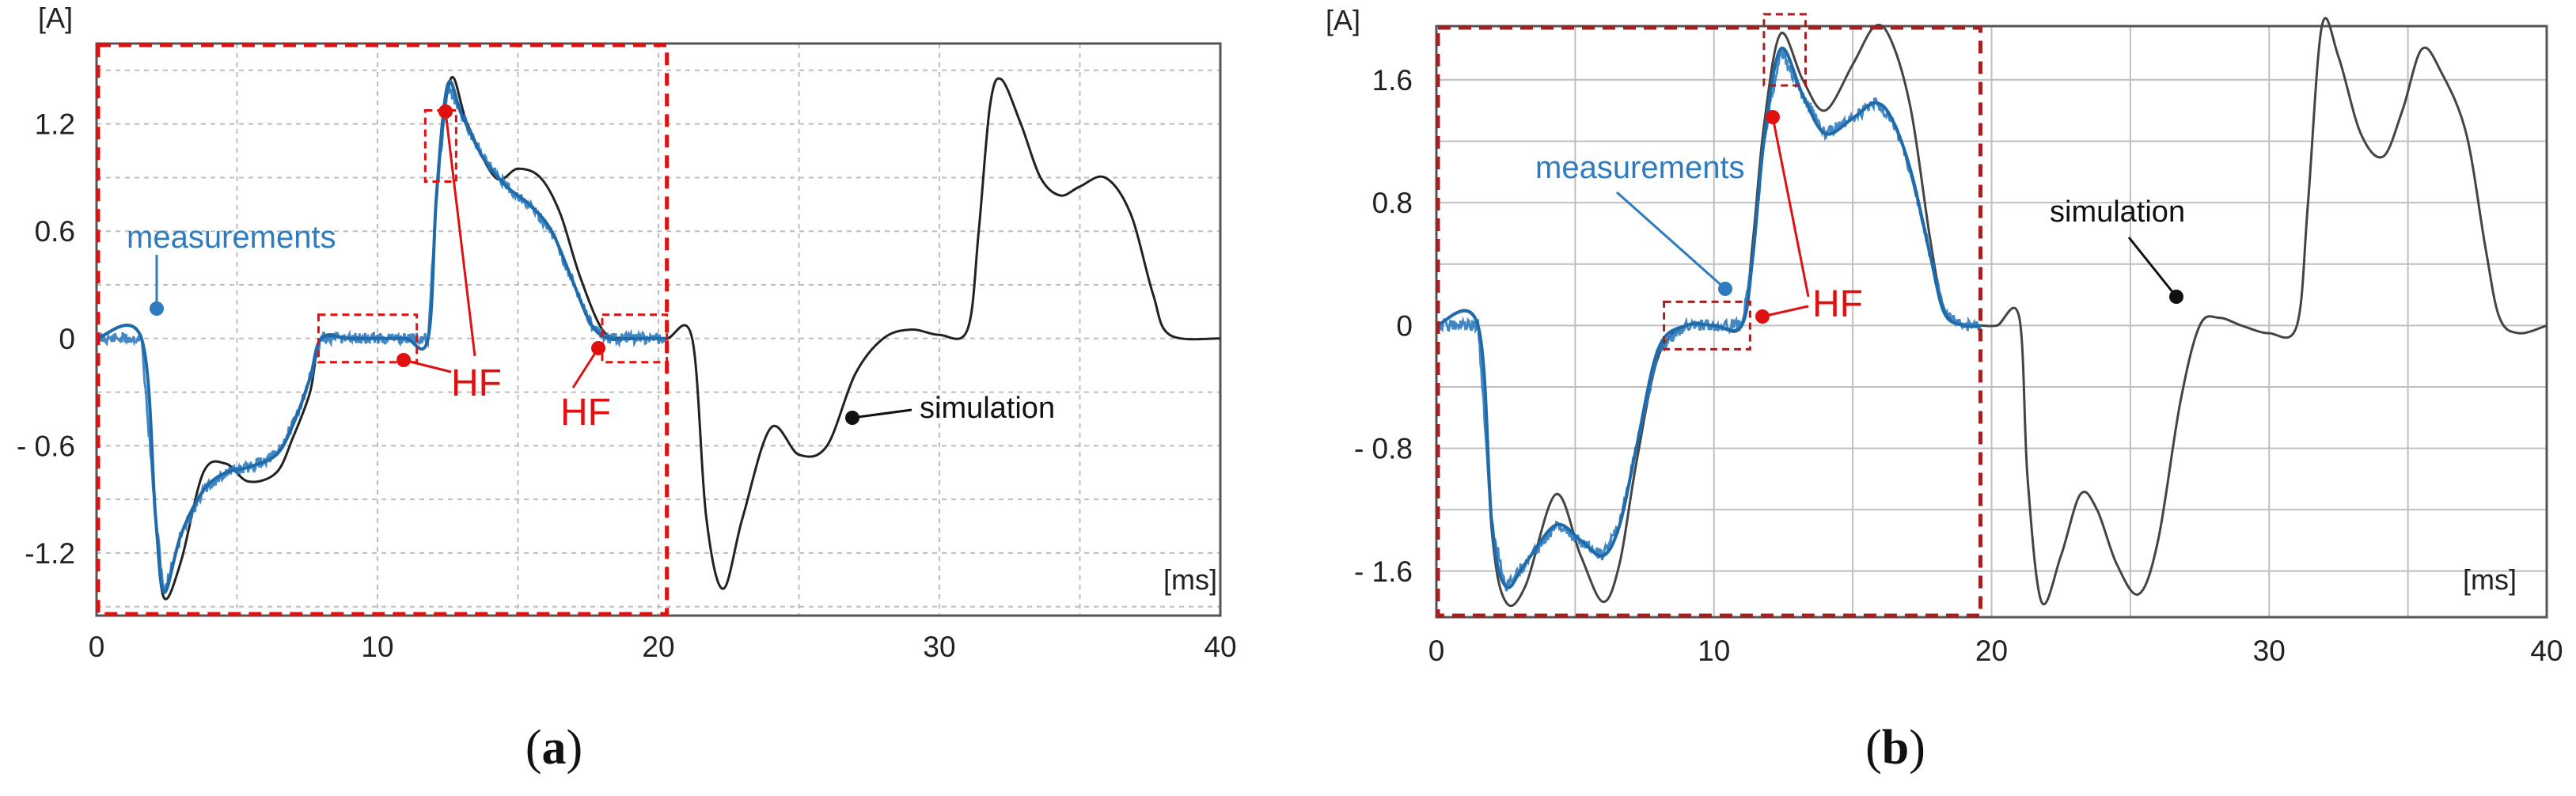  I want to click on panel-caption: (a), so click(553, 748).